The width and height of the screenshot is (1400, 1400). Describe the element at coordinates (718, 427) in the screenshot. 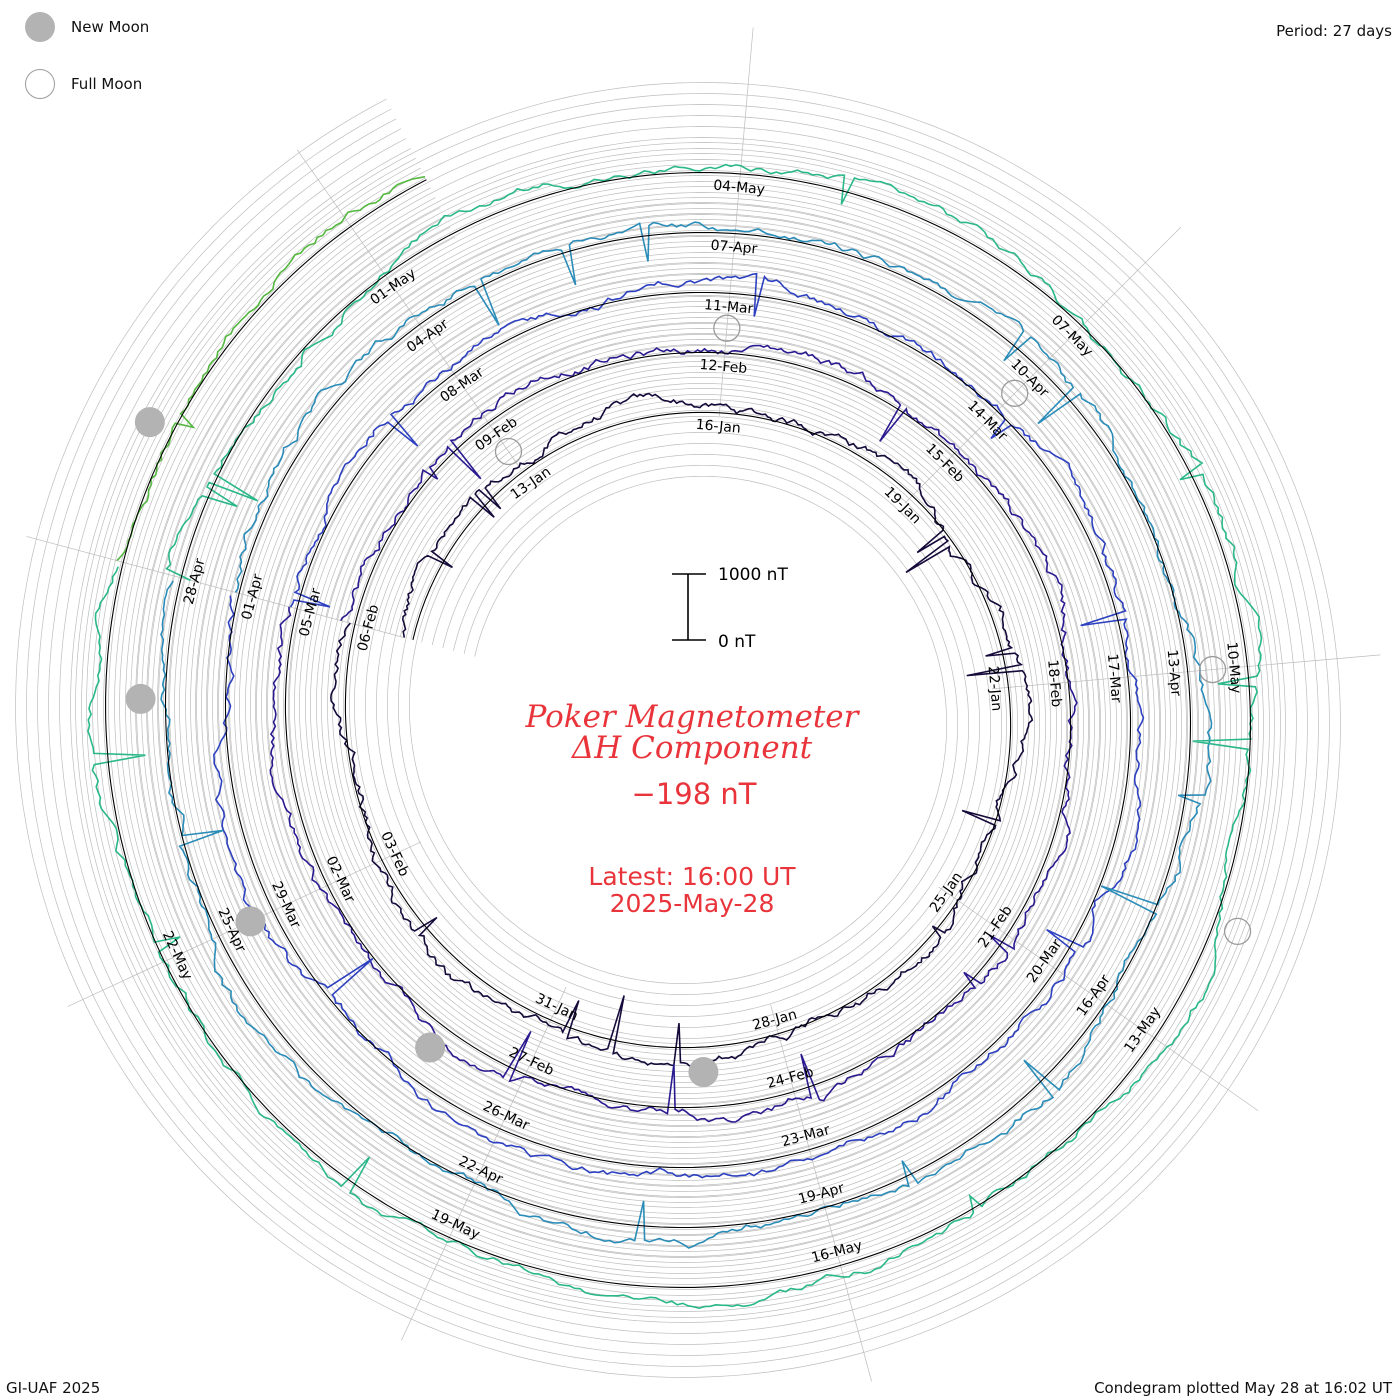

I see `date-label: 16-Jan` at that location.